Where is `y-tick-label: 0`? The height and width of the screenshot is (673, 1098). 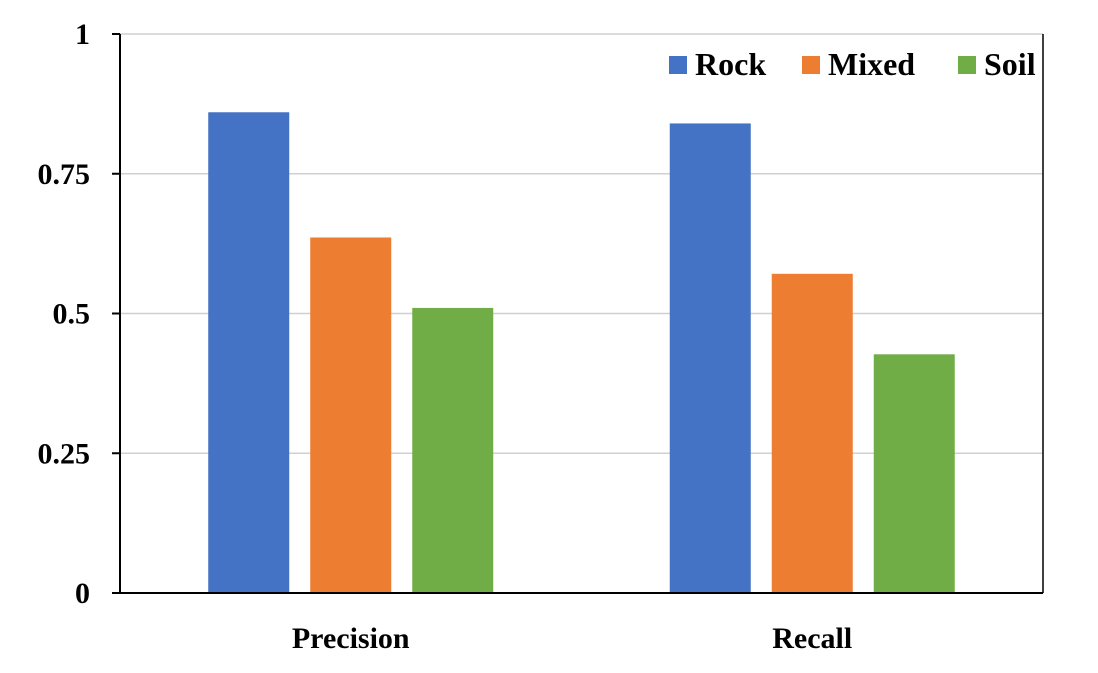
y-tick-label: 0 is located at coordinates (82, 593).